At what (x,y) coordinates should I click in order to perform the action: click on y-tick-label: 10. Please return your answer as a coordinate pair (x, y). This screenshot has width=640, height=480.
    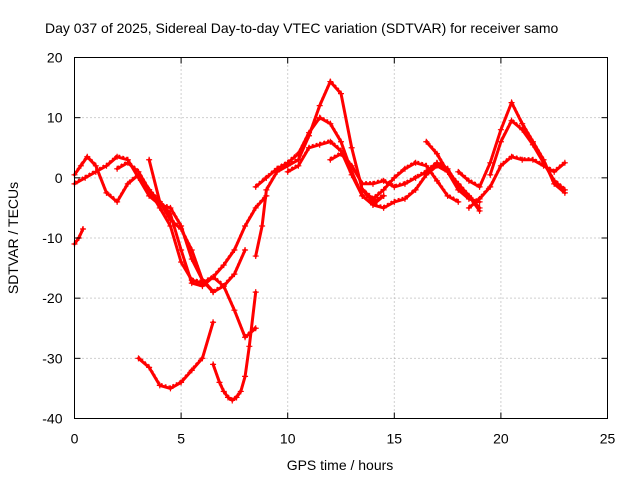
    Looking at the image, I should click on (55, 118).